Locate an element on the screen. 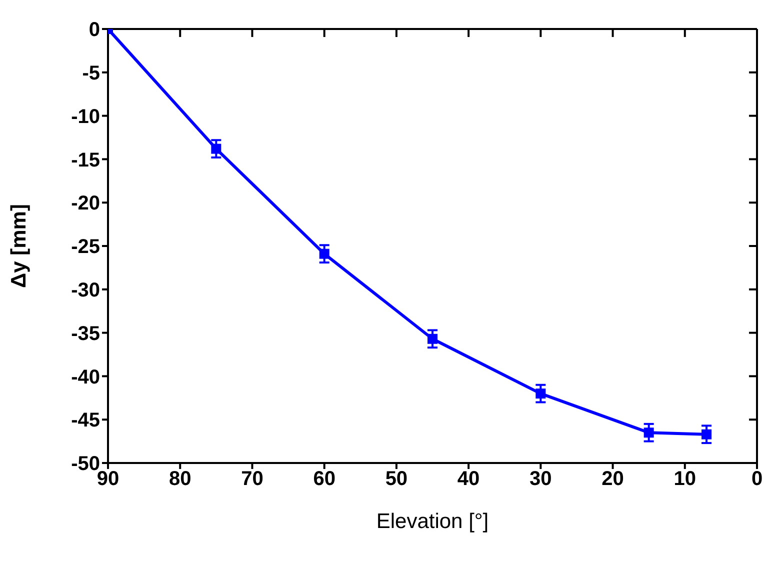 Image resolution: width=773 pixels, height=572 pixels. y-tick-label: -5 is located at coordinates (91, 73).